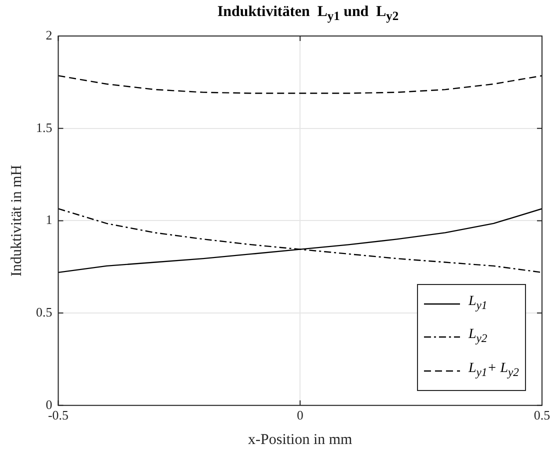 The height and width of the screenshot is (457, 556). What do you see at coordinates (300, 440) in the screenshot?
I see `x-axis-title: x-Position in mm` at bounding box center [300, 440].